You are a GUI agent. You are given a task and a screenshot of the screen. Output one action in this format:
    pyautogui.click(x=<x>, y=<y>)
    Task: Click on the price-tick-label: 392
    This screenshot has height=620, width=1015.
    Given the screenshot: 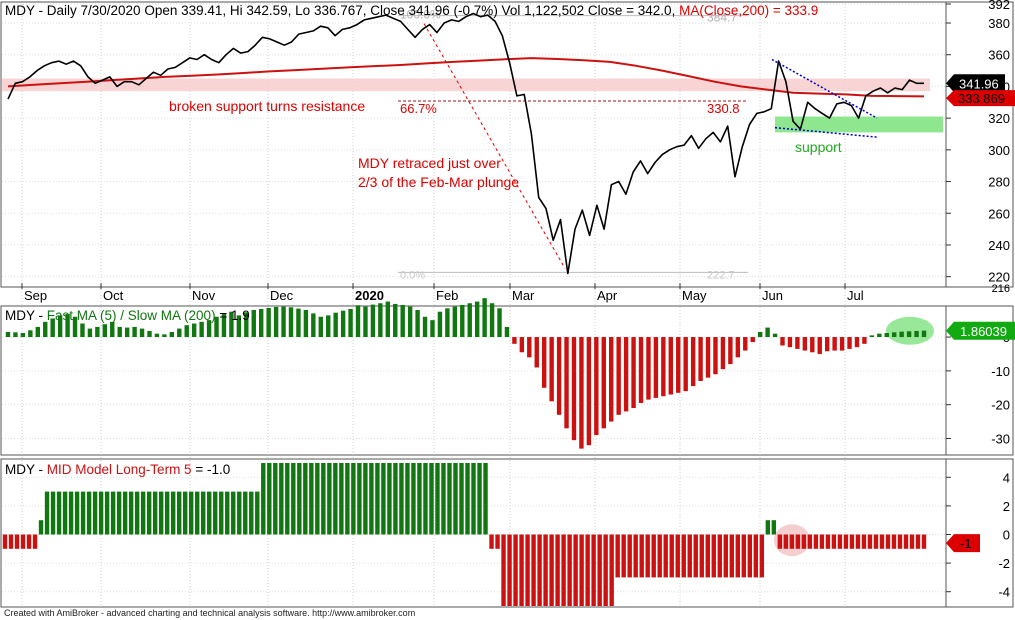 What is the action you would take?
    pyautogui.click(x=999, y=6)
    